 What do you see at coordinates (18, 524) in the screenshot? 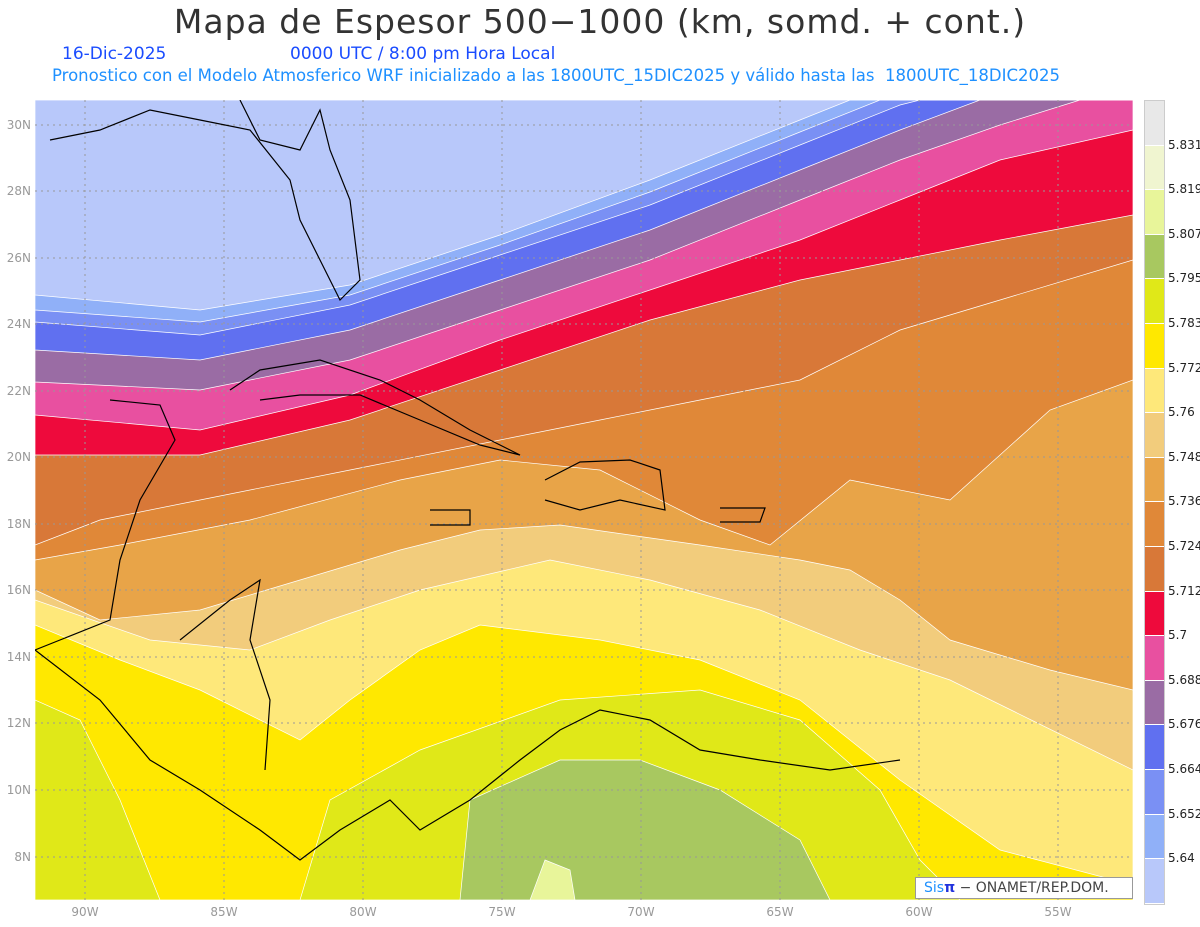
I see `lat-label: 18N` at bounding box center [18, 524].